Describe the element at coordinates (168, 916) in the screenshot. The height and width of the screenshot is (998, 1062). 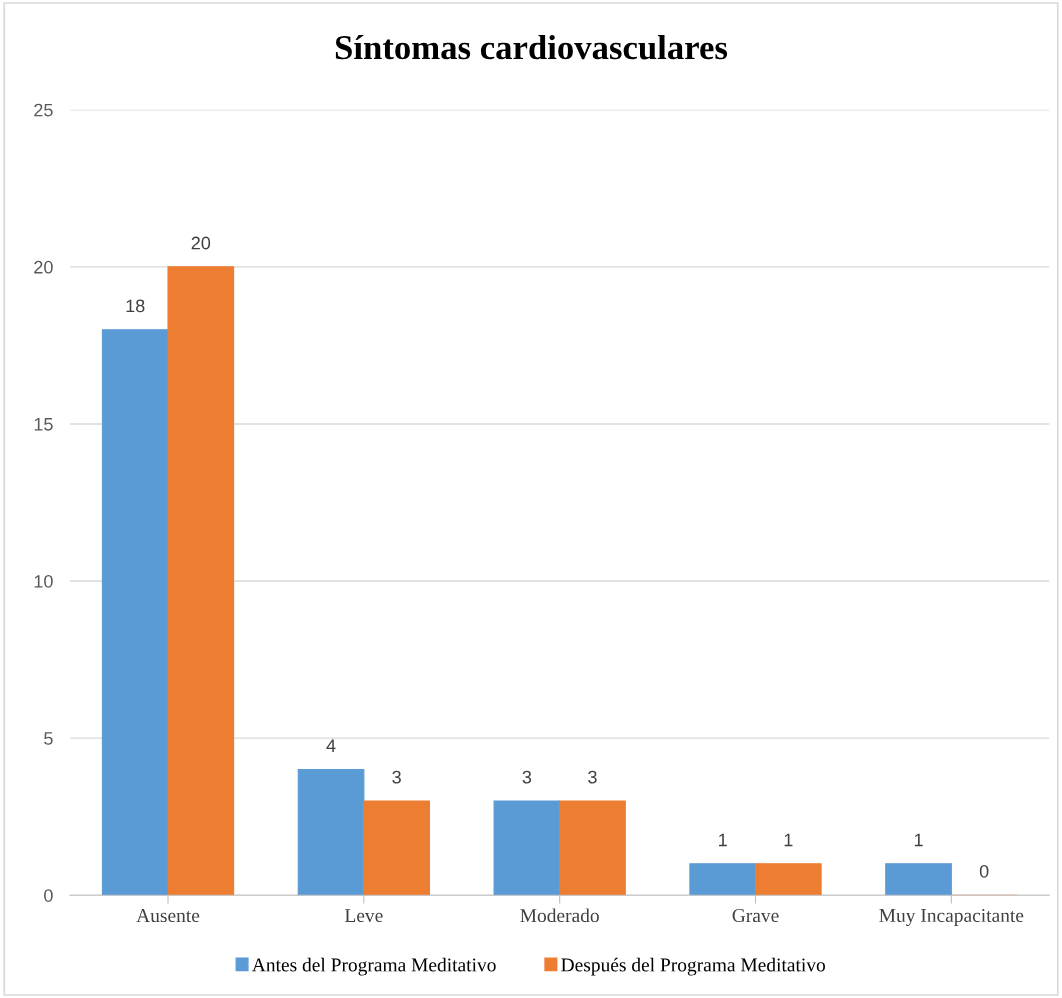
I see `x-tick-label: Ausente` at that location.